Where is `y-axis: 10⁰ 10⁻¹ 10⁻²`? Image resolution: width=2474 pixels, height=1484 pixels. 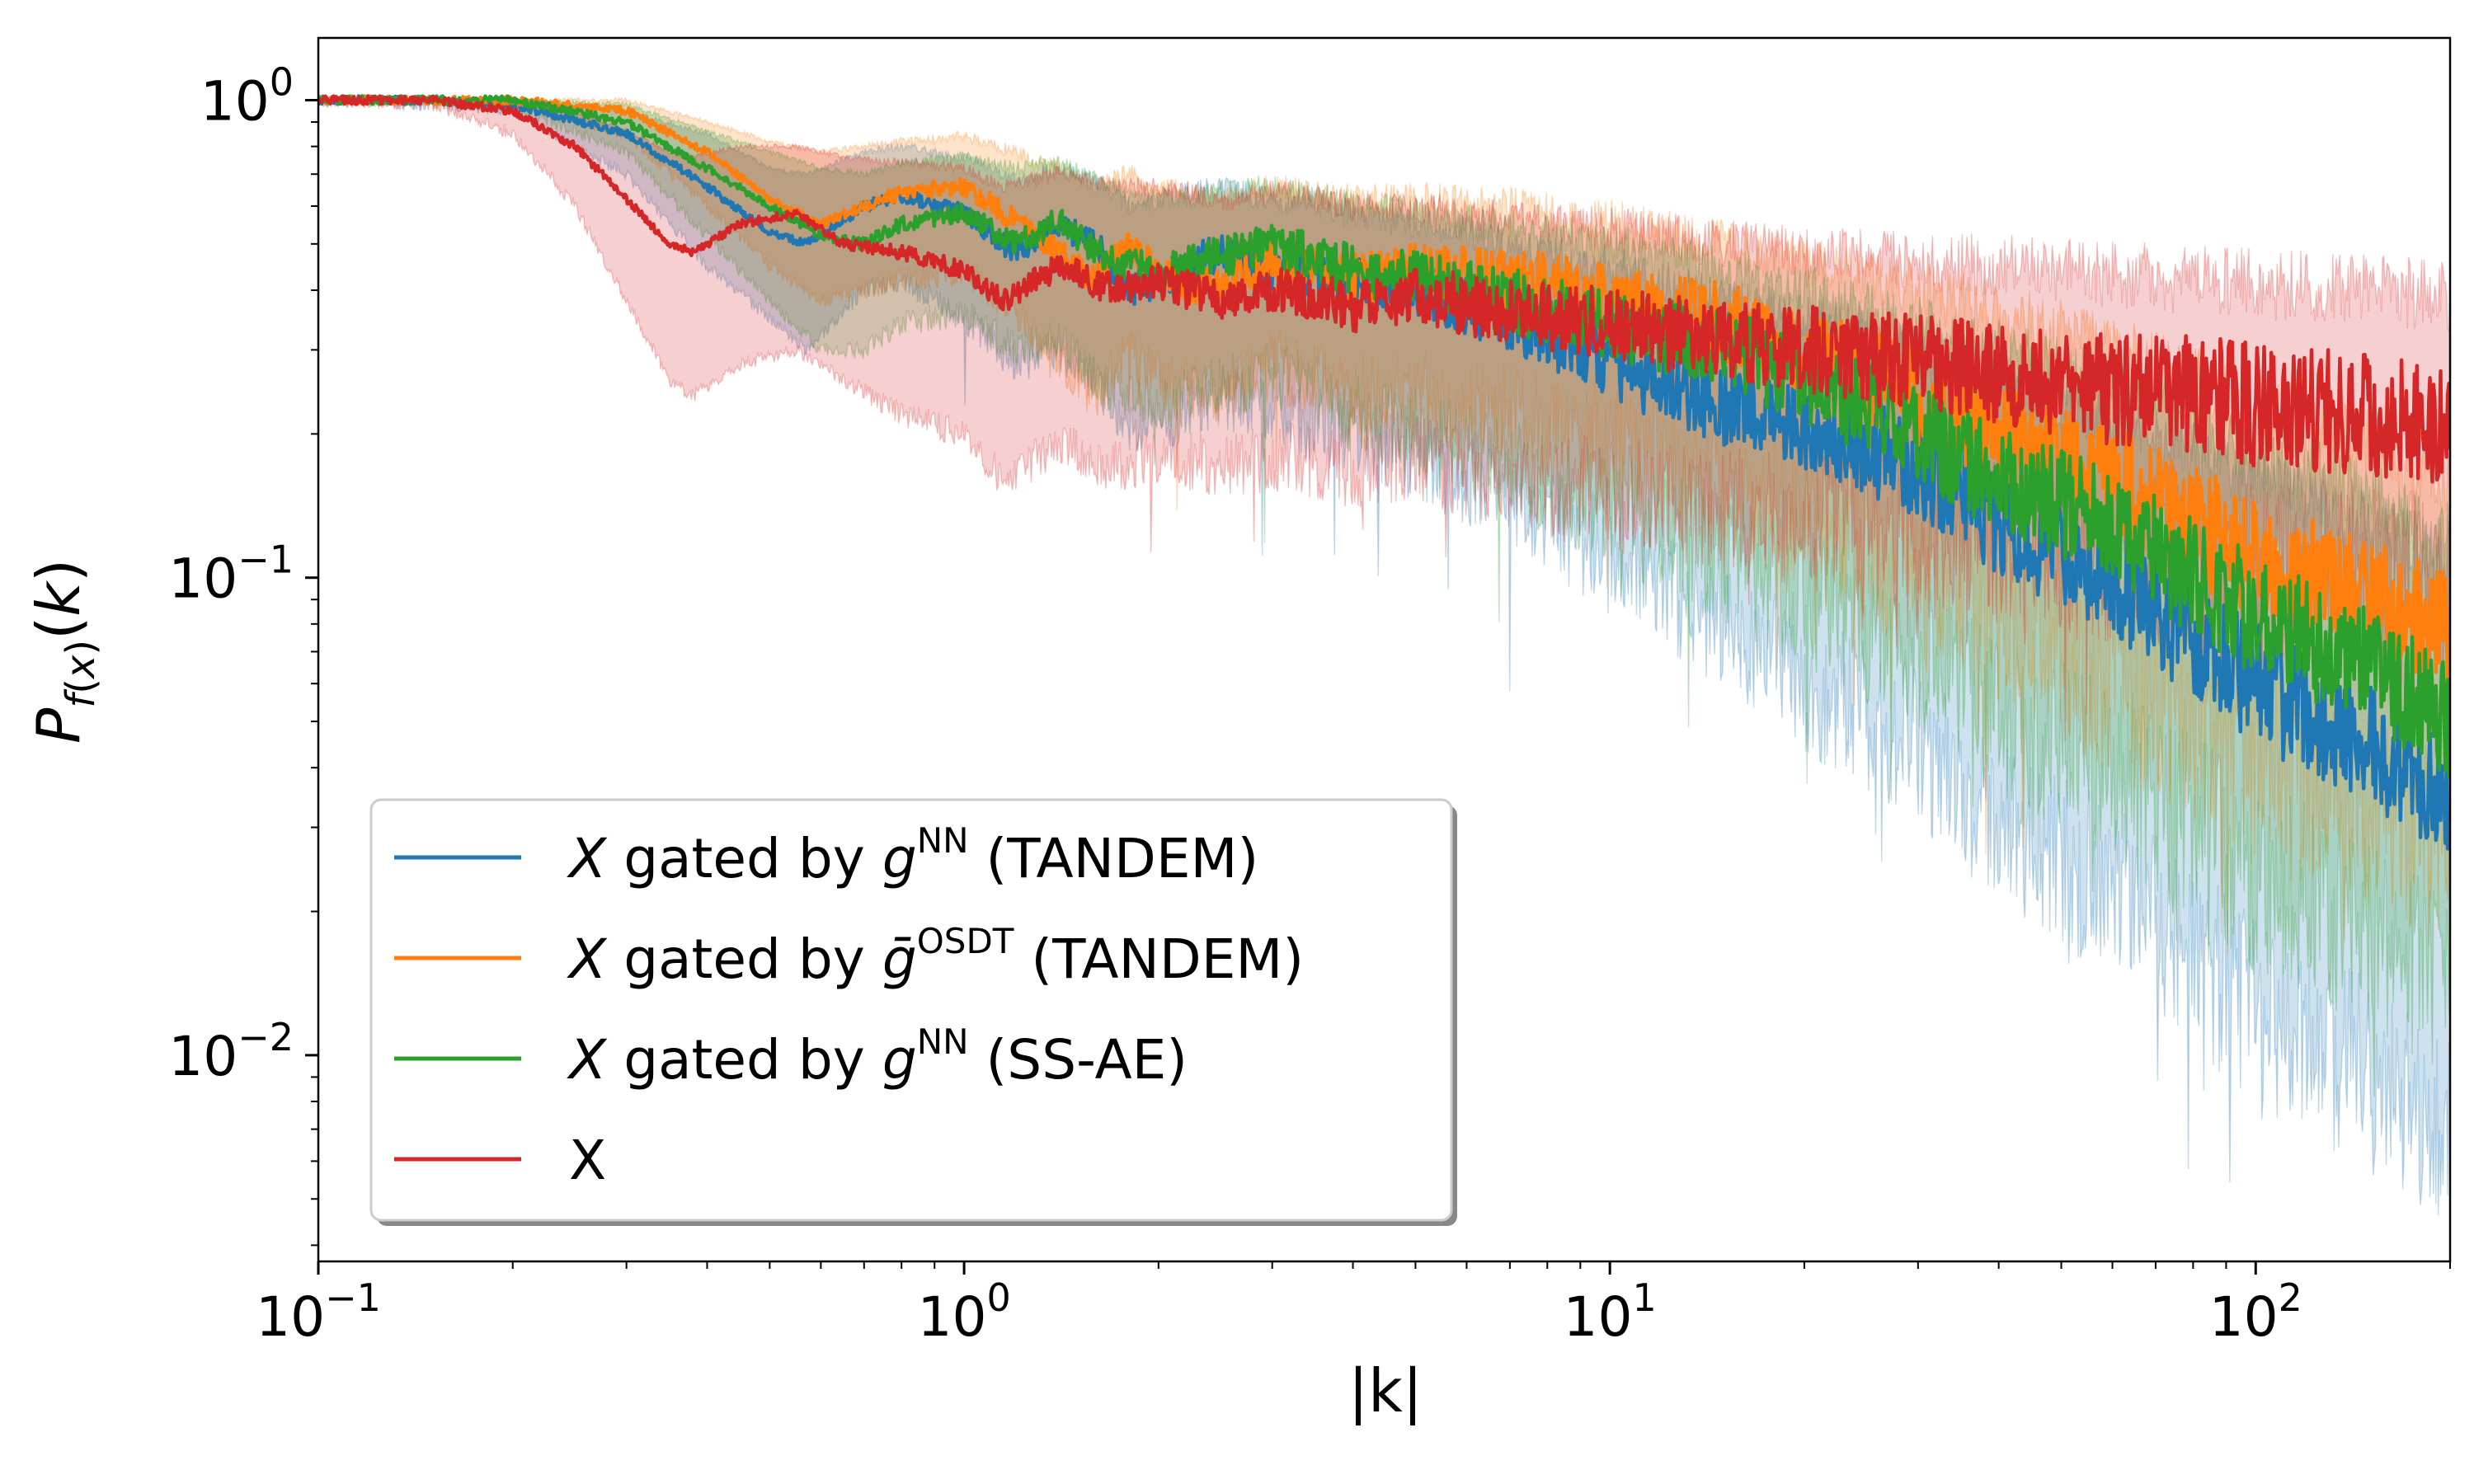
y-axis: 10⁰ 10⁻¹ 10⁻² is located at coordinates (243, 653).